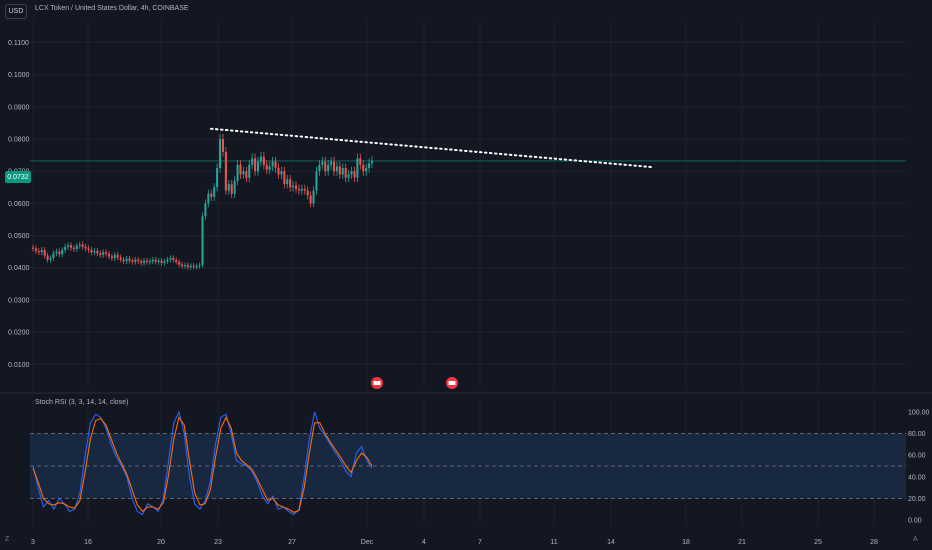 This screenshot has width=932, height=550. Describe the element at coordinates (686, 542) in the screenshot. I see `time-axis-label: 18` at that location.